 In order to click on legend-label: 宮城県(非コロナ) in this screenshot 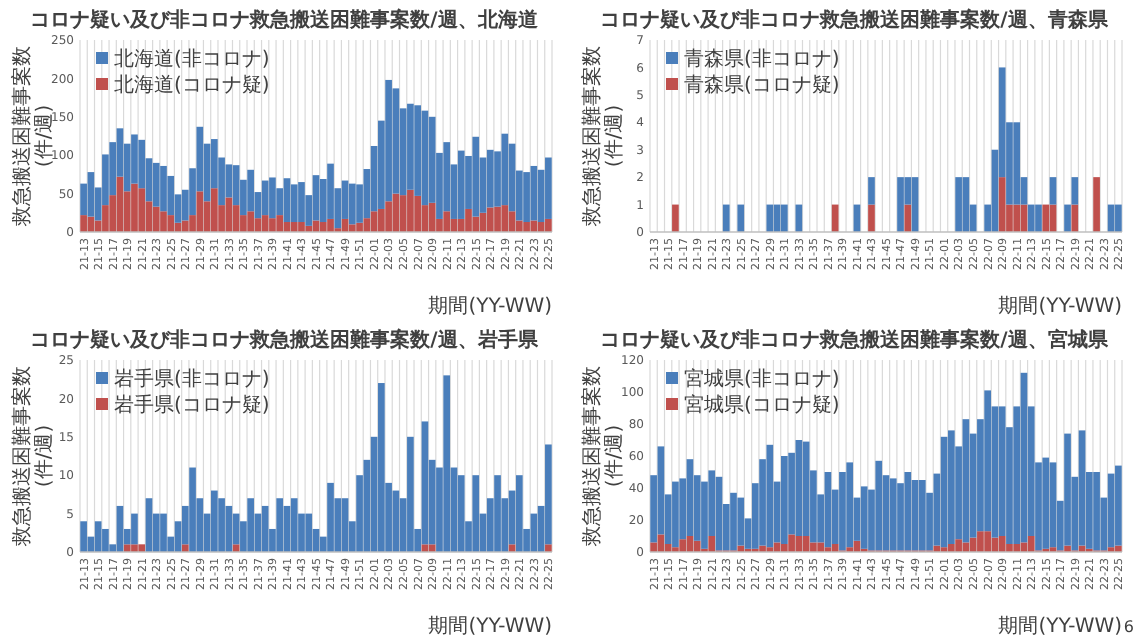, I will do `click(762, 379)`.